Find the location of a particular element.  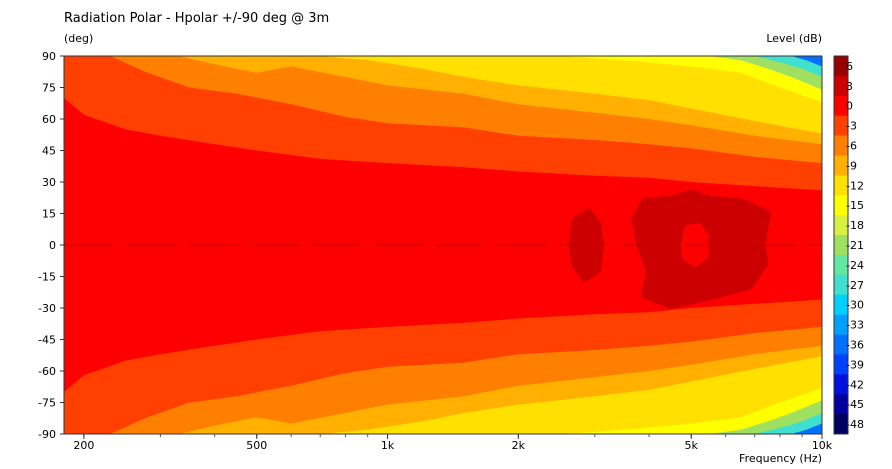

colorbar-frame is located at coordinates (841, 245).